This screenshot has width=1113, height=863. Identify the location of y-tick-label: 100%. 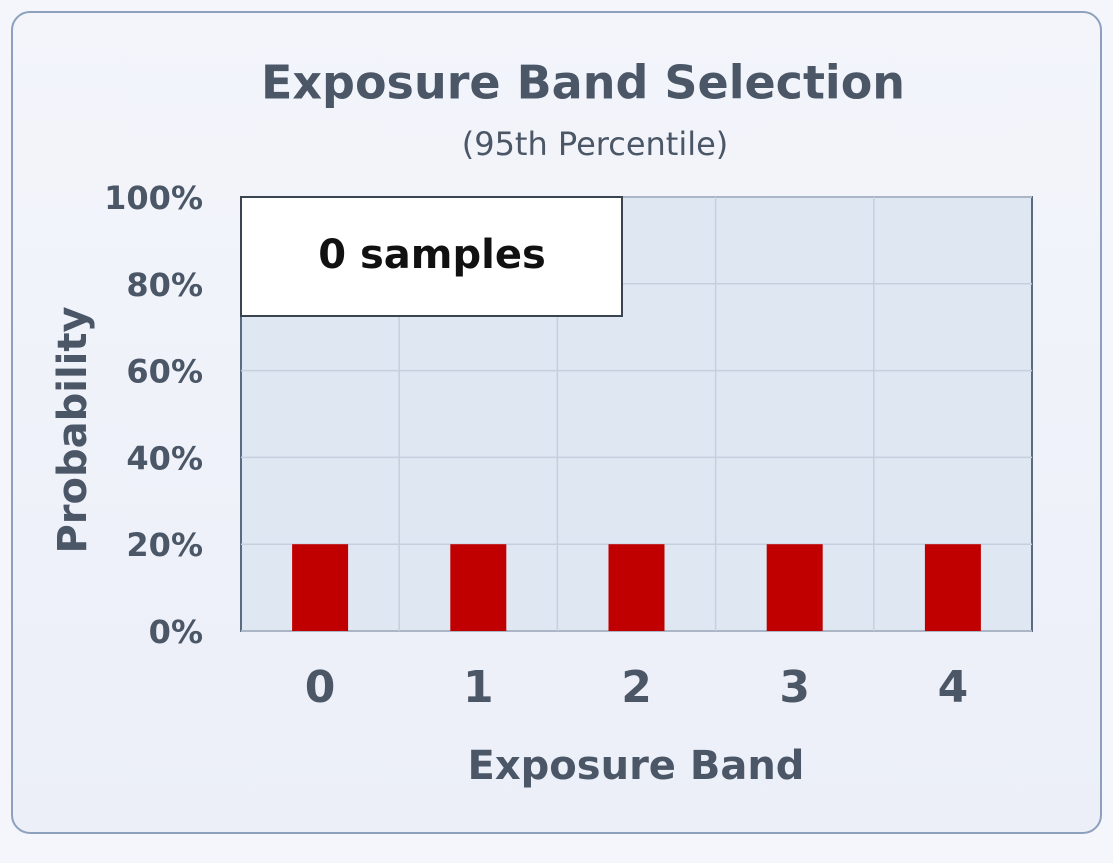
(153, 198).